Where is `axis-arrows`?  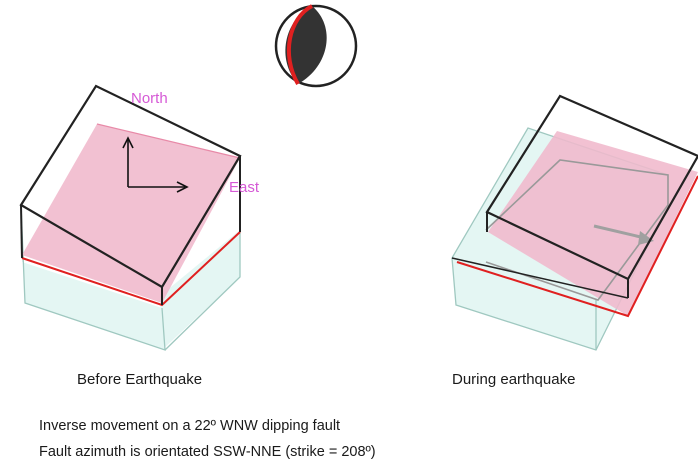
axis-arrows is located at coordinates (155, 164).